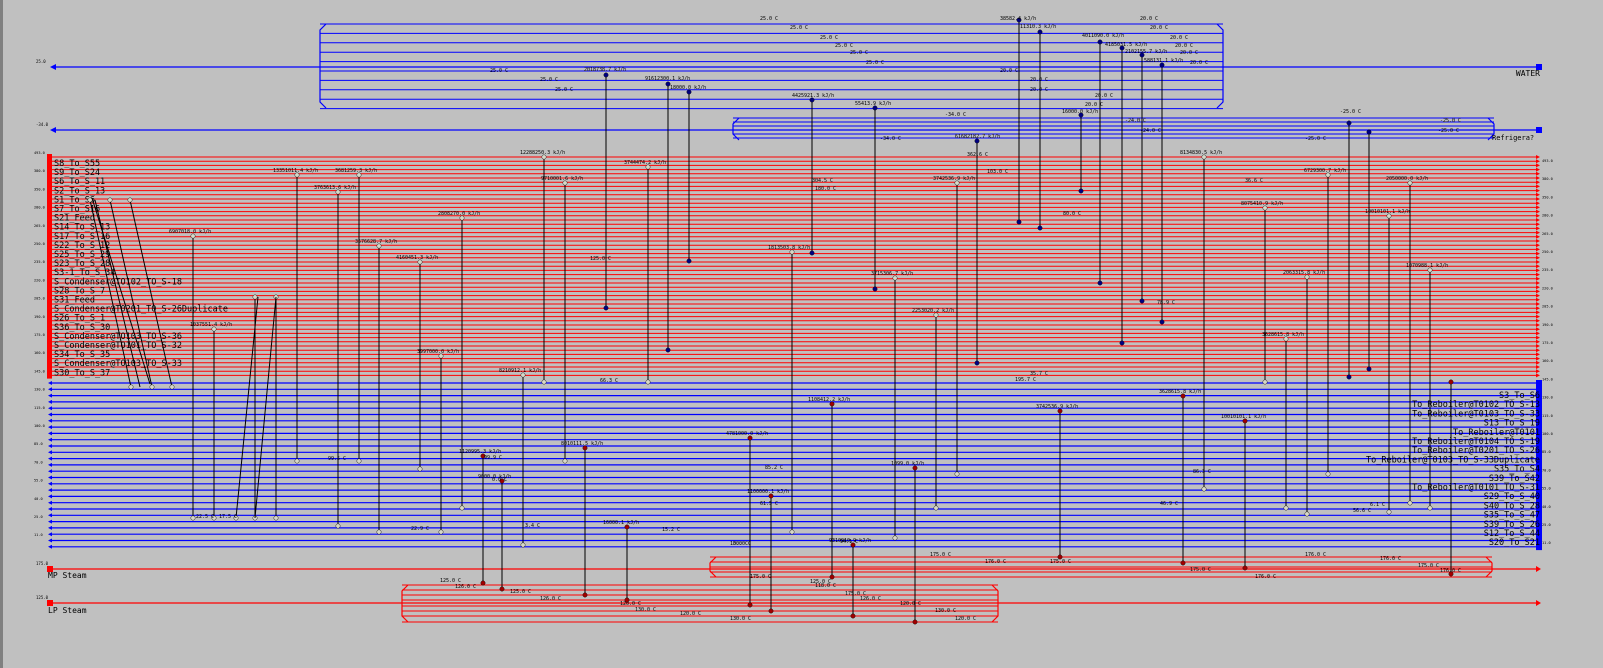  I want to click on cold-stream-end-markers, so click(1539, 465).